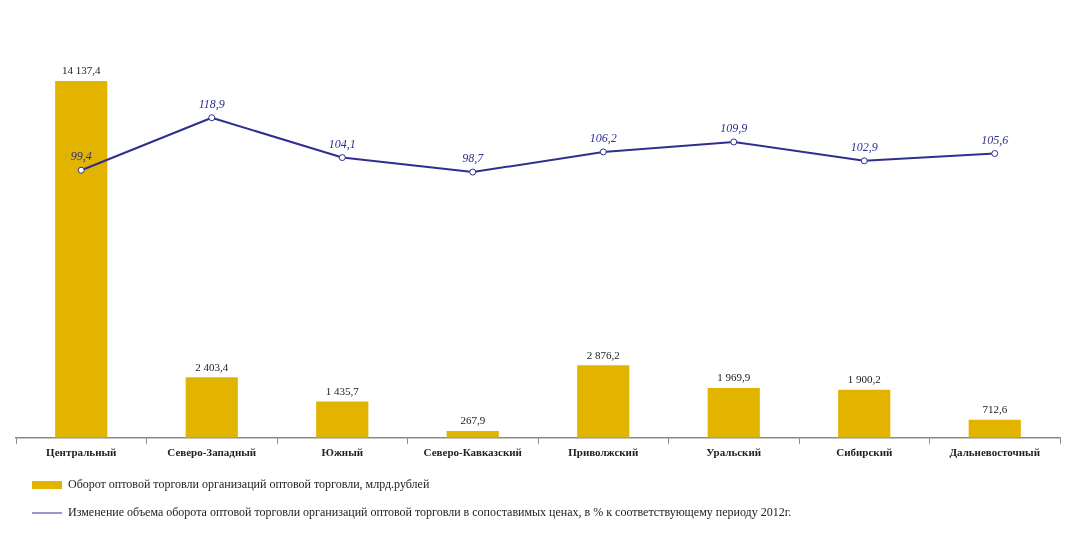 The width and height of the screenshot is (1092, 541). Describe the element at coordinates (734, 128) in the screenshot. I see `data-label: 109,9` at that location.